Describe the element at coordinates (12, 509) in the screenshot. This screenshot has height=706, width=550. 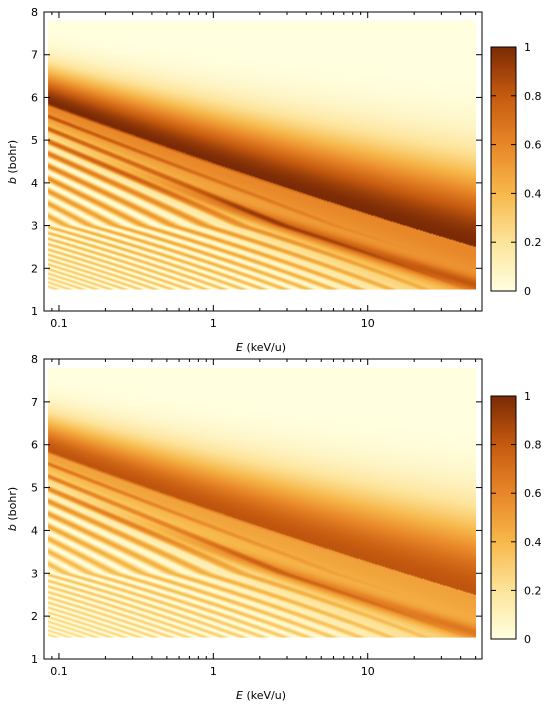
I see `y-axis-label-bottom: b (bohr)` at that location.